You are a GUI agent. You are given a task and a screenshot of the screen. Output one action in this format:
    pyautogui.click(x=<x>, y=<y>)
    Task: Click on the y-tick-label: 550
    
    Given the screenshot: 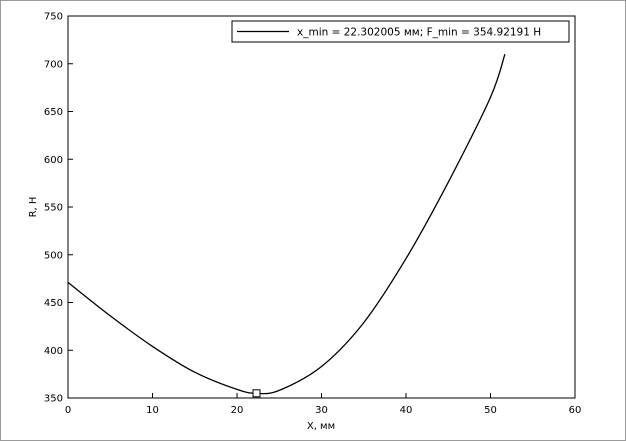 What is the action you would take?
    pyautogui.click(x=53, y=208)
    